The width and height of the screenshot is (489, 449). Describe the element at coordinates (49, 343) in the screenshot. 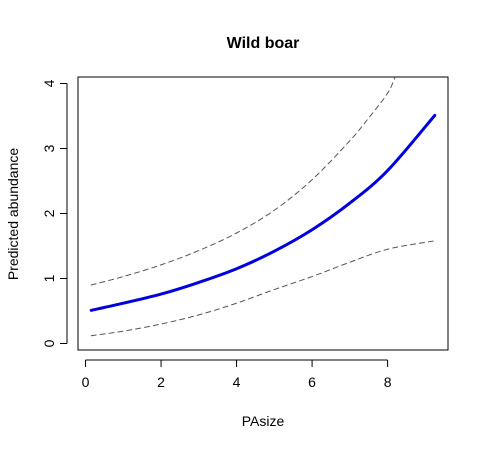

I see `y-tick-label: 0` at that location.